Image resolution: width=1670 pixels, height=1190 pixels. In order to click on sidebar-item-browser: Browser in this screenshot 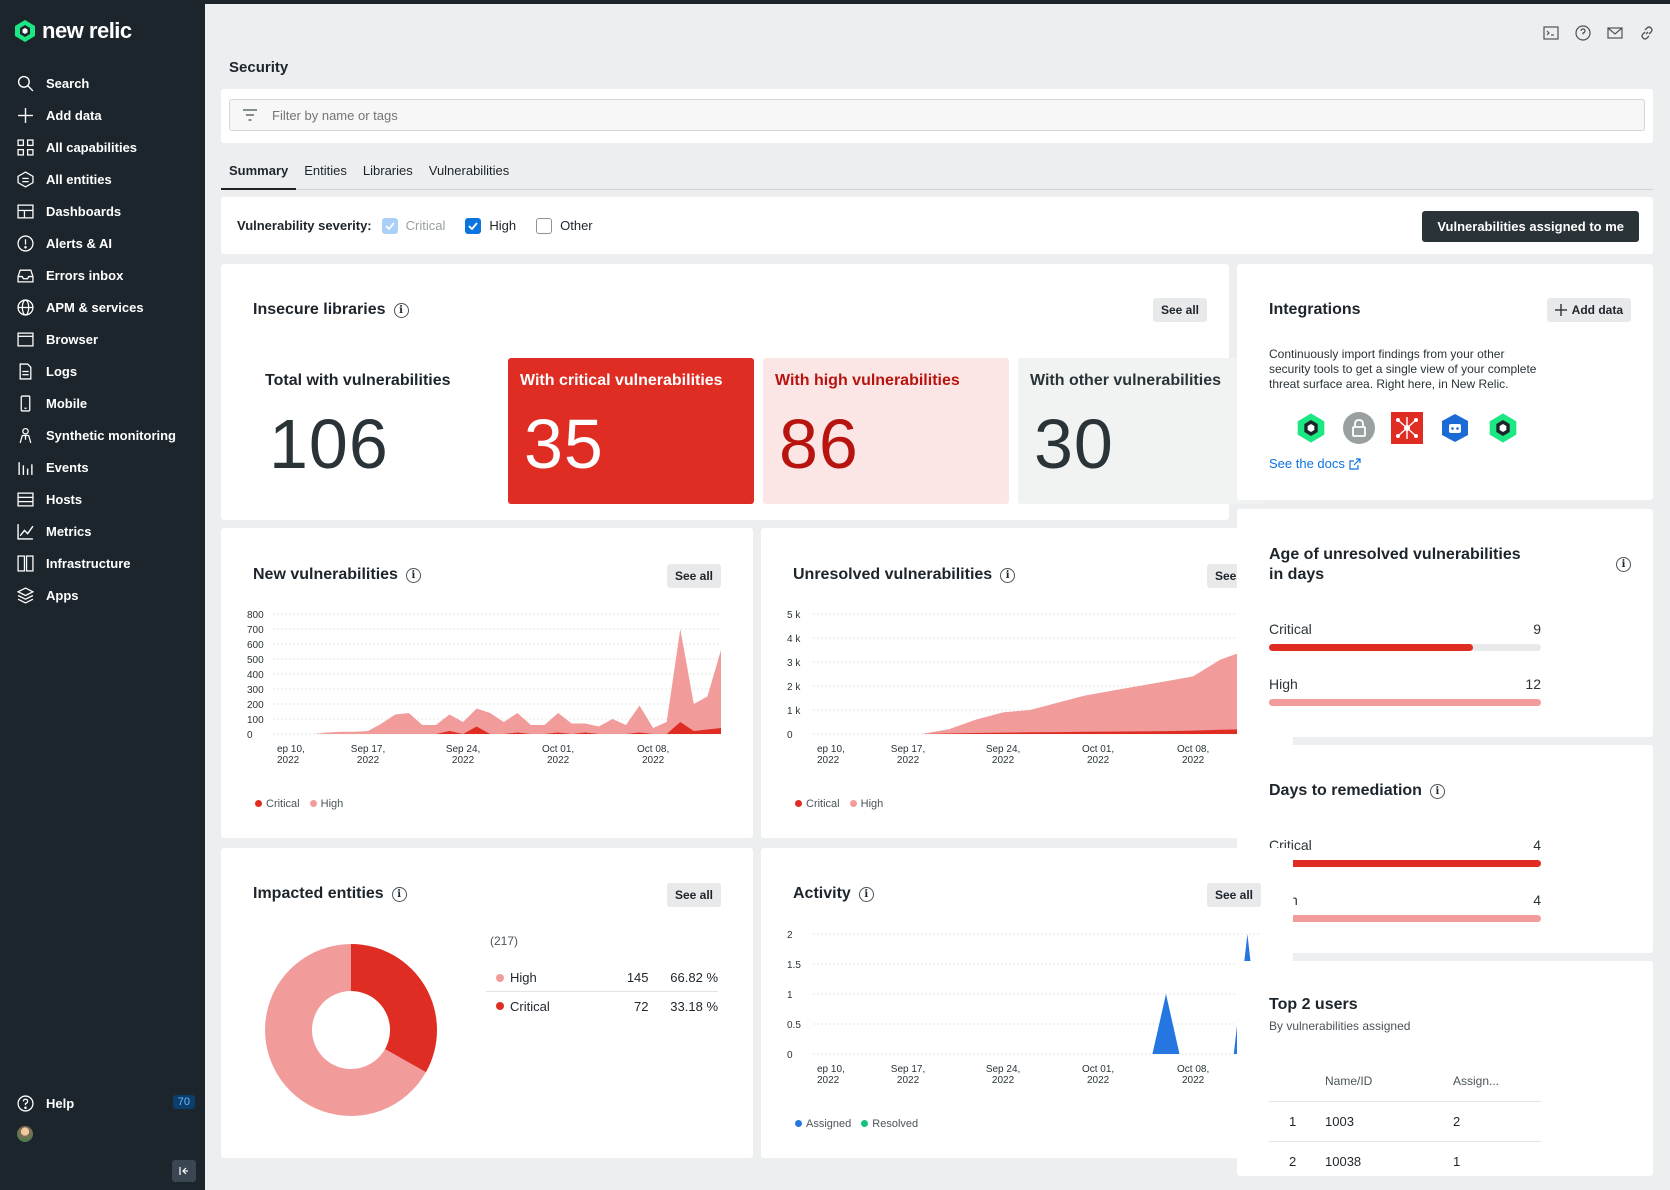, I will do `click(102, 339)`.